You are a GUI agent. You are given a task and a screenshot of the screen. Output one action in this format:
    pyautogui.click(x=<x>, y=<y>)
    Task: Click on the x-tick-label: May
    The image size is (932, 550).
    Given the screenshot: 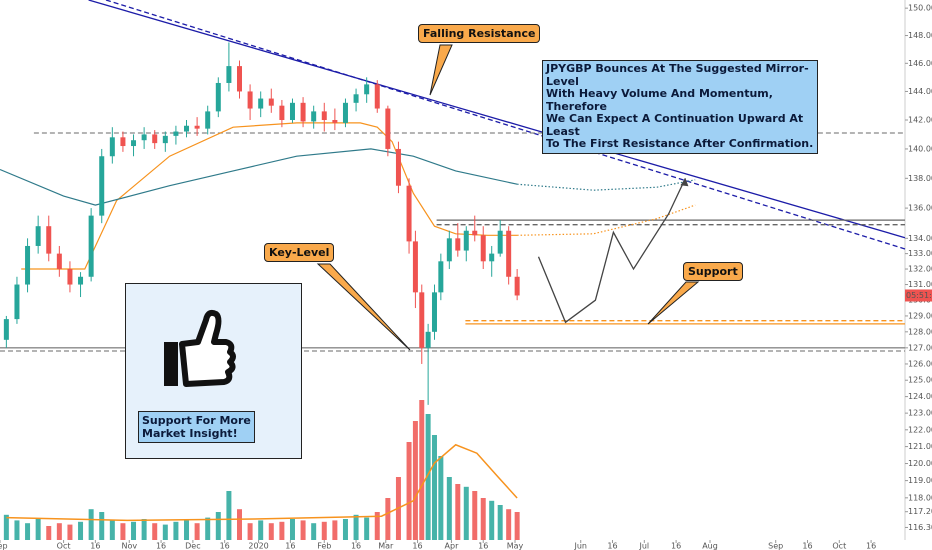 What is the action you would take?
    pyautogui.click(x=515, y=546)
    